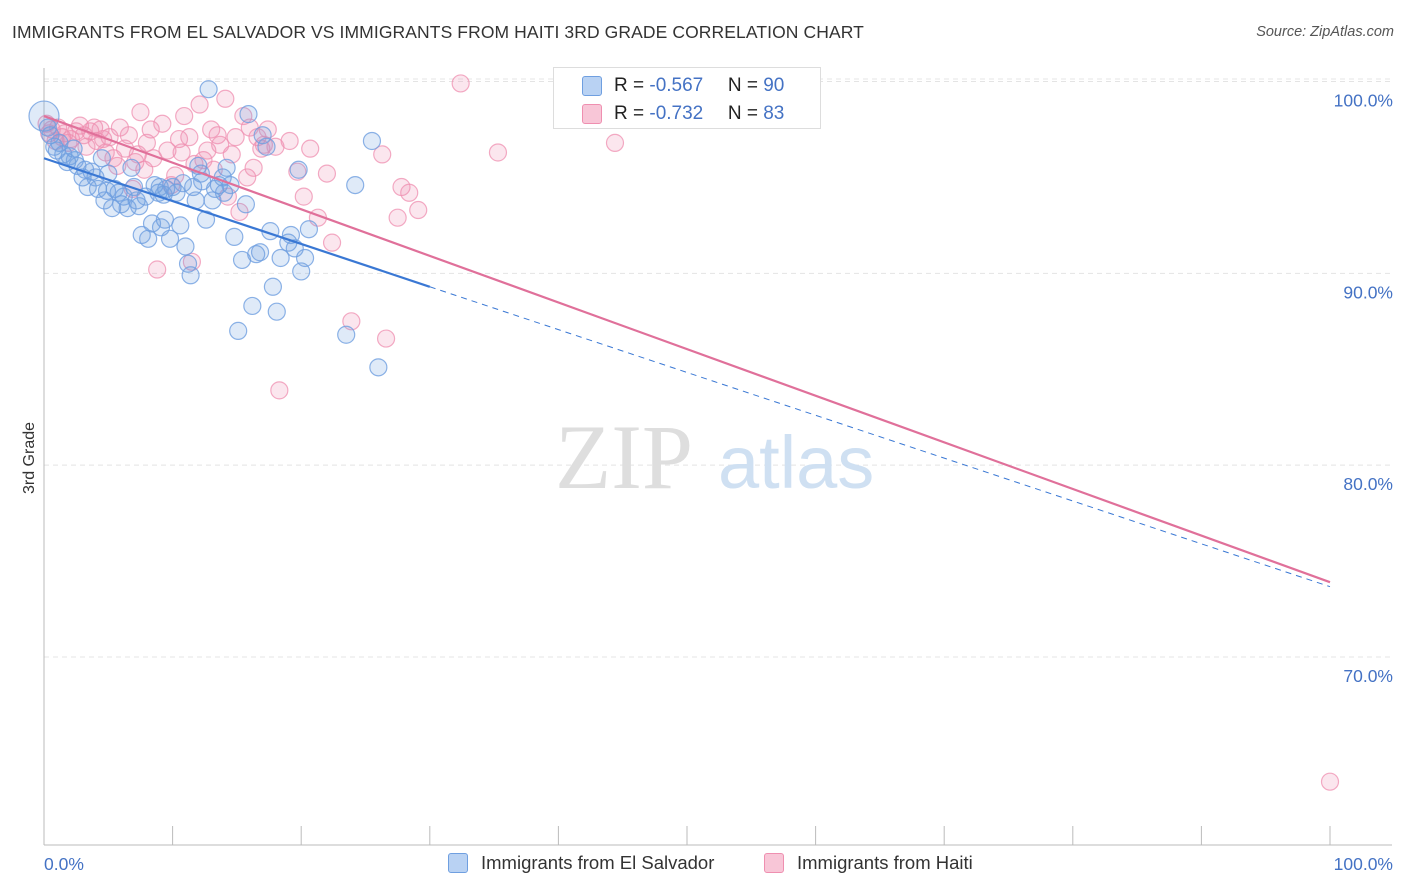  I want to click on y-tick-label: 90.0%, so click(1368, 292).